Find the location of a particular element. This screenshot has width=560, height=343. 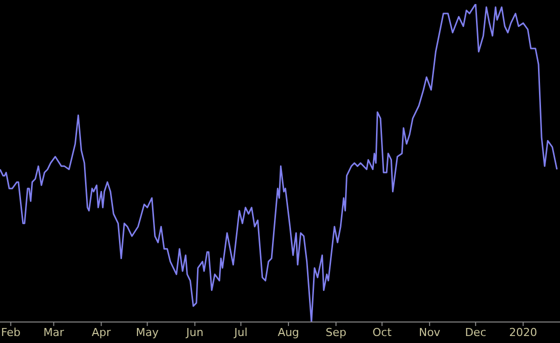

x-tick-label: Jun is located at coordinates (194, 332).